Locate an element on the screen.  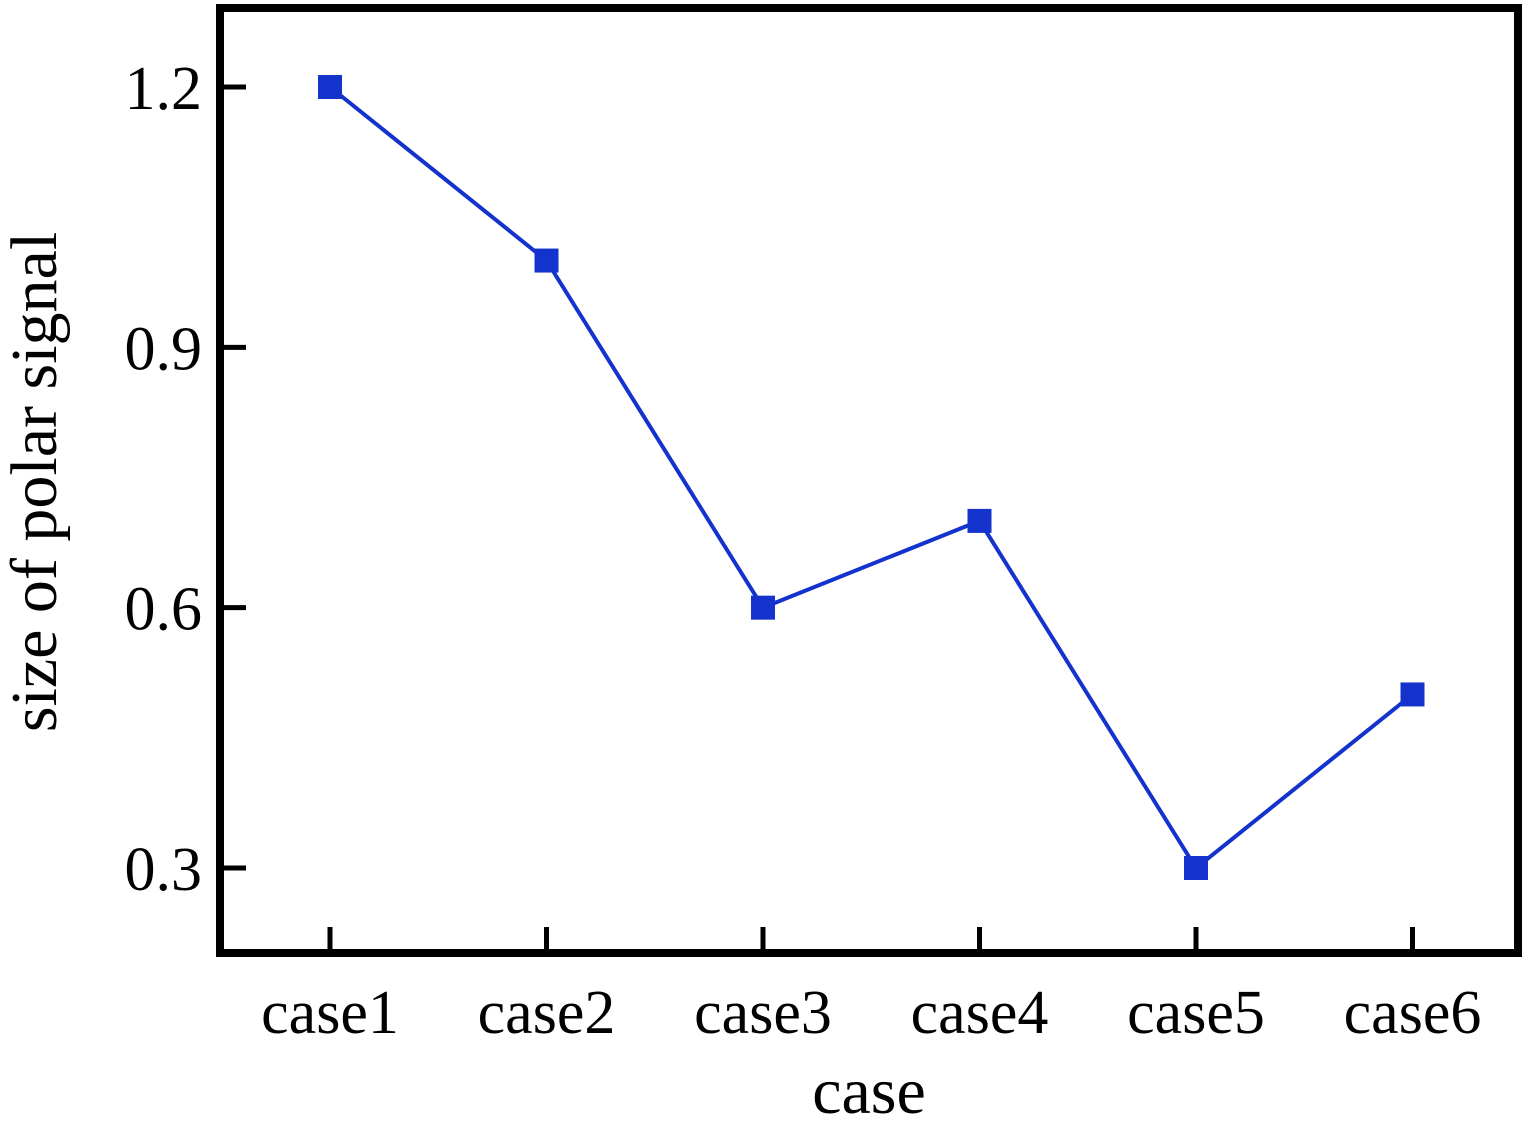
x-tick-label: case4 is located at coordinates (980, 1013).